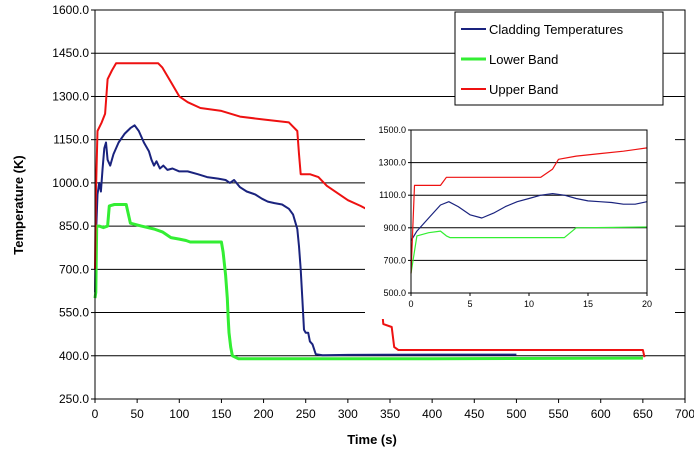 This screenshot has height=455, width=694. What do you see at coordinates (179, 414) in the screenshot?
I see `main-x-tick-label: 100` at bounding box center [179, 414].